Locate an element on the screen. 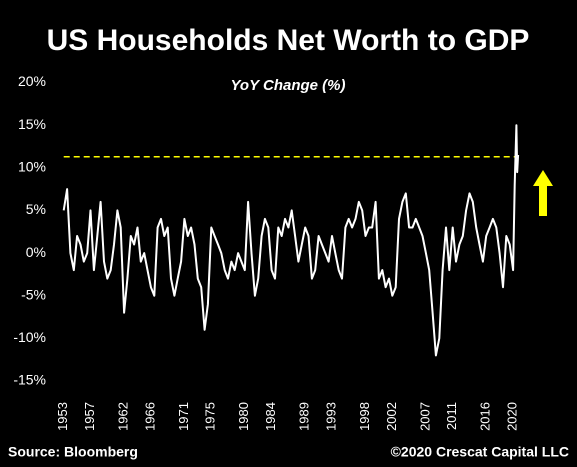  y-tick-label: 0% is located at coordinates (36, 252).